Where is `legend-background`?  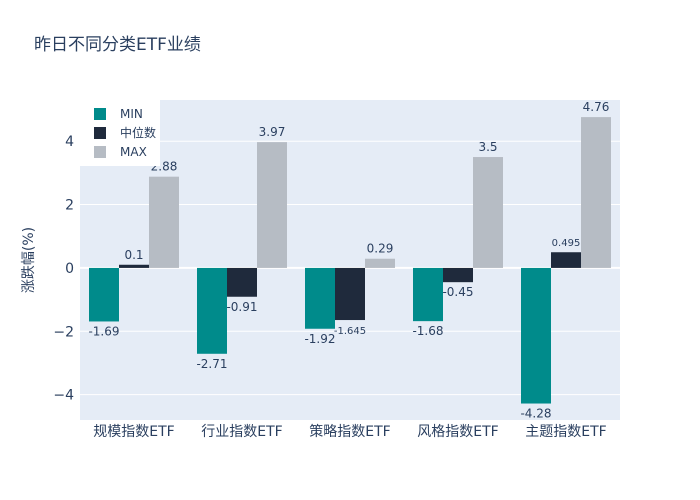
legend-background is located at coordinates (120, 133).